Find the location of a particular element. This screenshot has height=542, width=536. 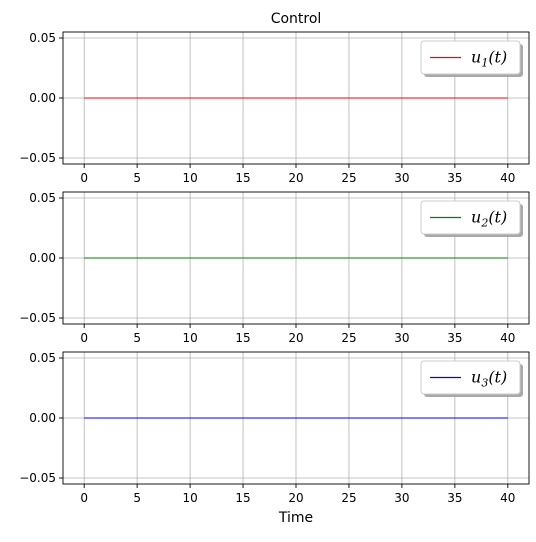

legend: u3(t) is located at coordinates (471, 378).